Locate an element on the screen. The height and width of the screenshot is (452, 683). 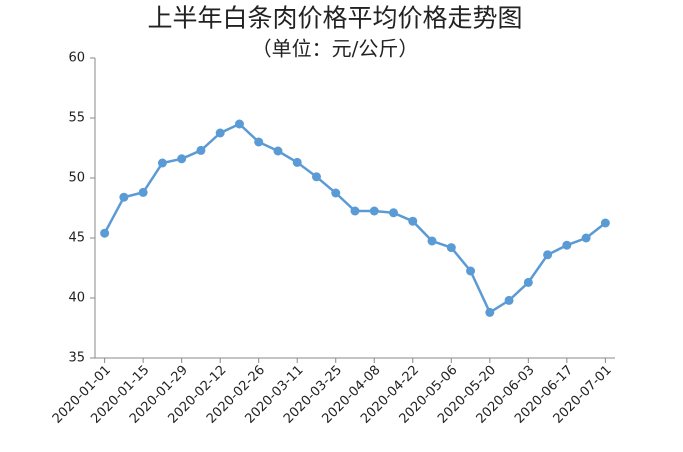
chart-title: 上半年白条肉价格平均价格走势图 is located at coordinates (334, 18).